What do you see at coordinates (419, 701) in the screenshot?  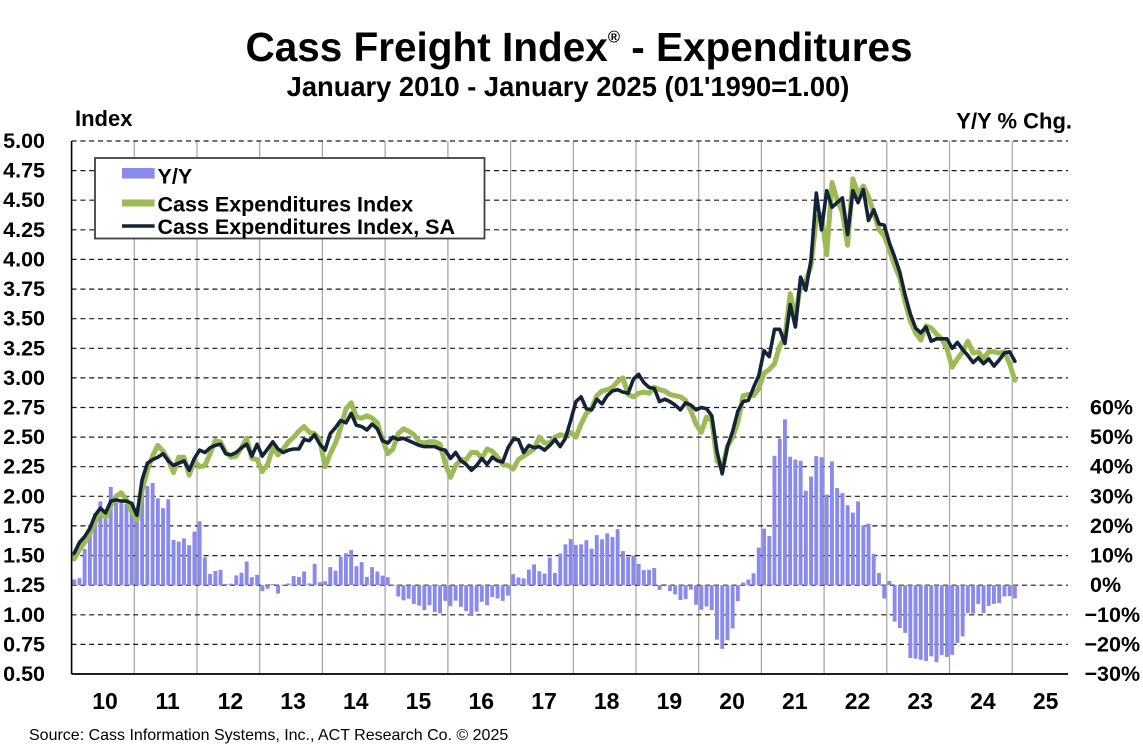 I see `svg-text: 15` at bounding box center [419, 701].